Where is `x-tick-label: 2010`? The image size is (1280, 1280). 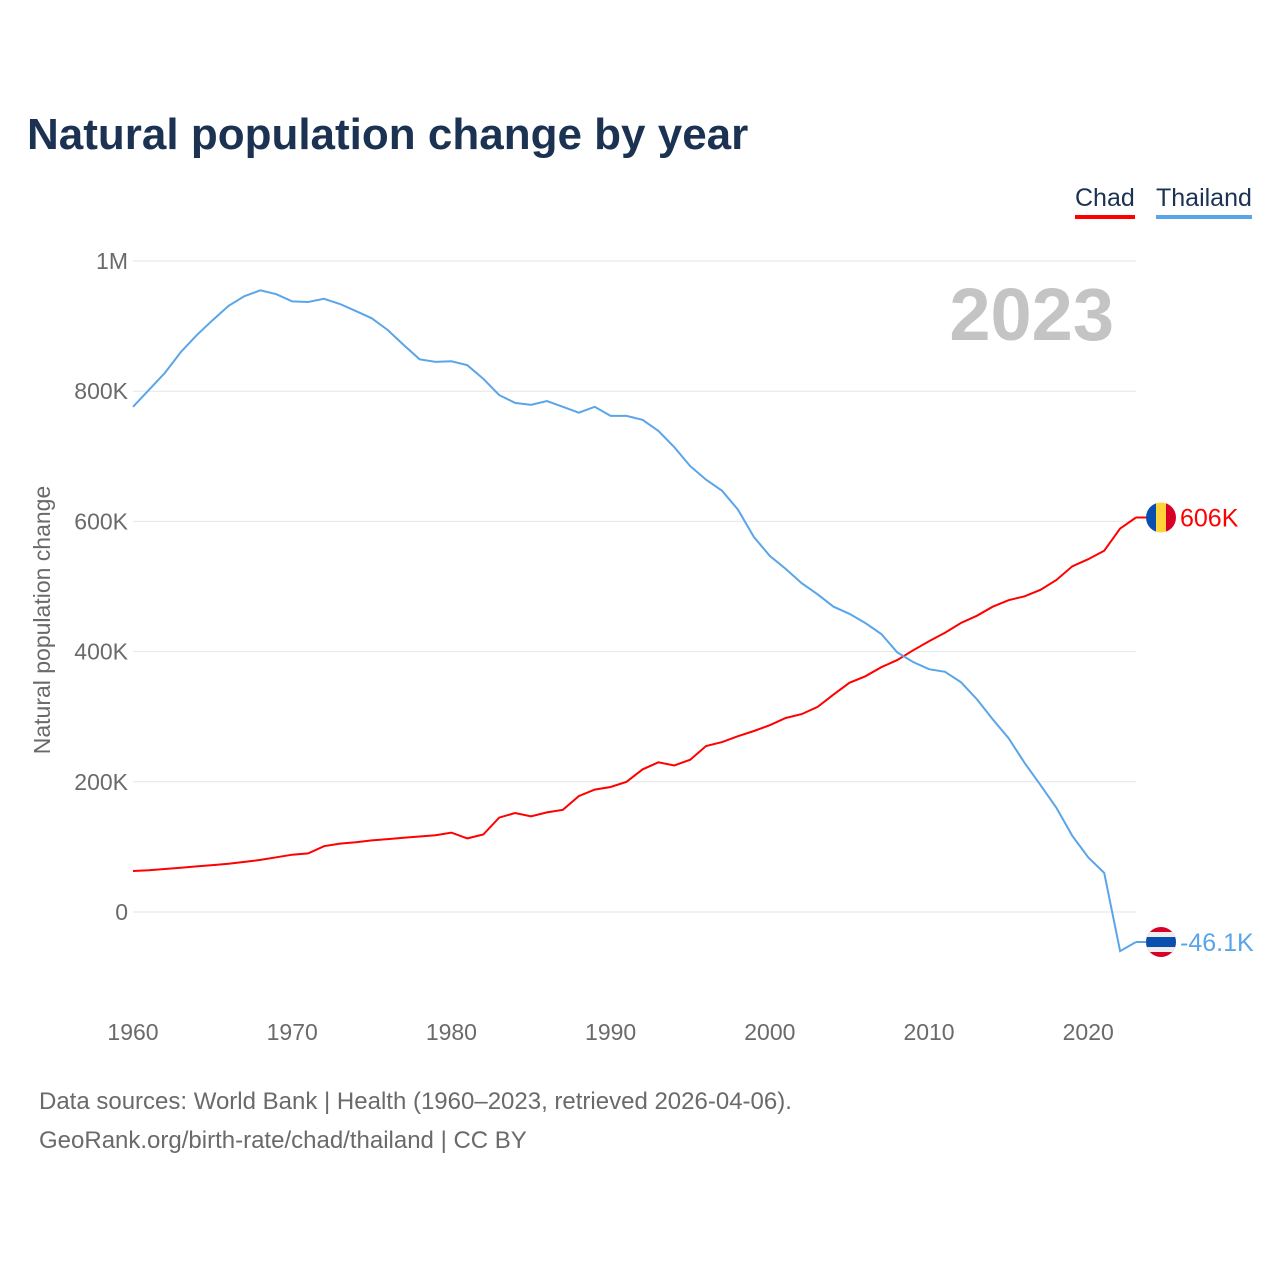
x-tick-label: 2010 is located at coordinates (928, 1032).